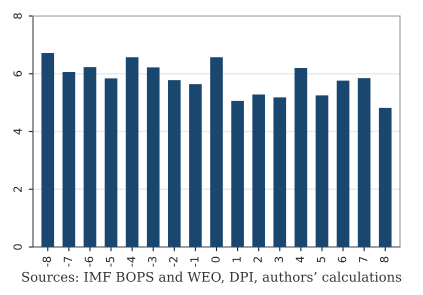 The image size is (423, 295). What do you see at coordinates (173, 262) in the screenshot?
I see `x-tick-label: -2` at bounding box center [173, 262].